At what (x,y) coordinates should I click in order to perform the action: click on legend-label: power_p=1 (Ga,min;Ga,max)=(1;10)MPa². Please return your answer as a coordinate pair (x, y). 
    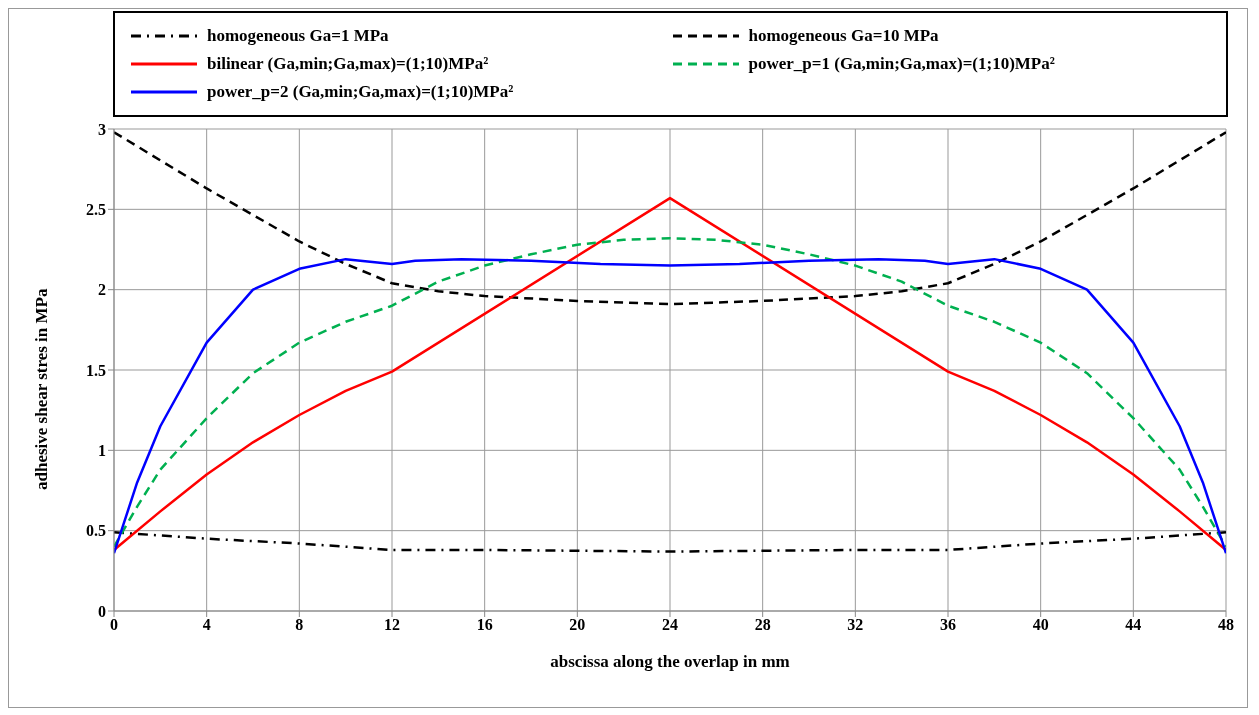
    Looking at the image, I should click on (901, 64).